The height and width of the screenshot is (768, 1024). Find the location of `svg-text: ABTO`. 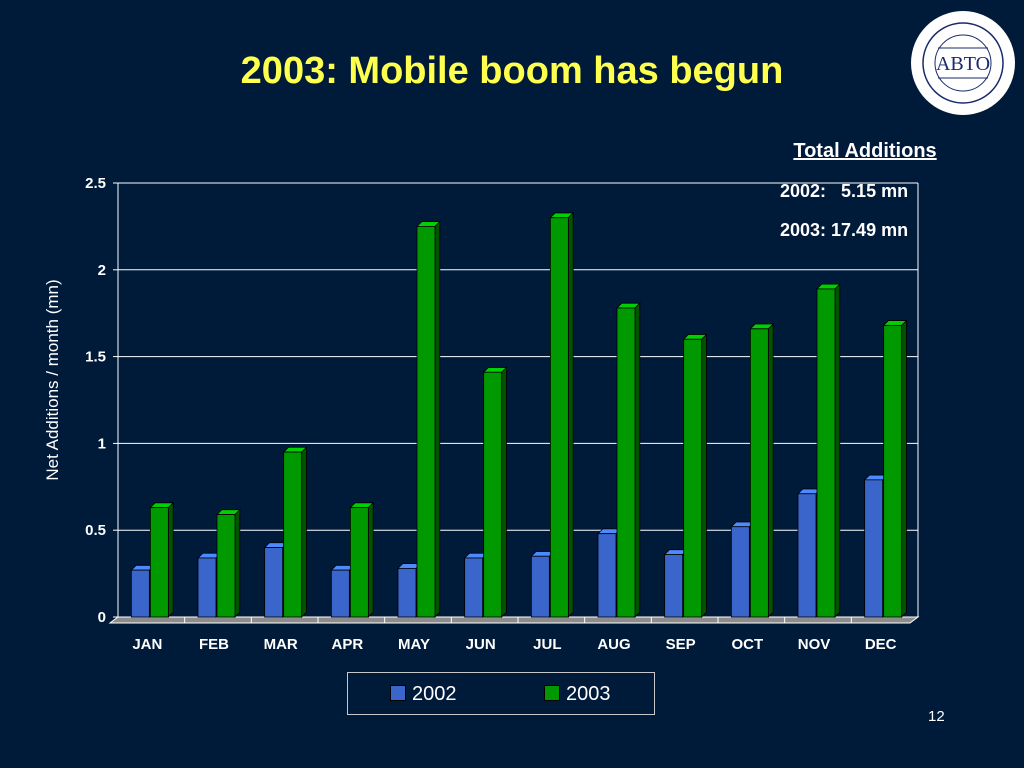

svg-text: ABTO is located at coordinates (963, 64).